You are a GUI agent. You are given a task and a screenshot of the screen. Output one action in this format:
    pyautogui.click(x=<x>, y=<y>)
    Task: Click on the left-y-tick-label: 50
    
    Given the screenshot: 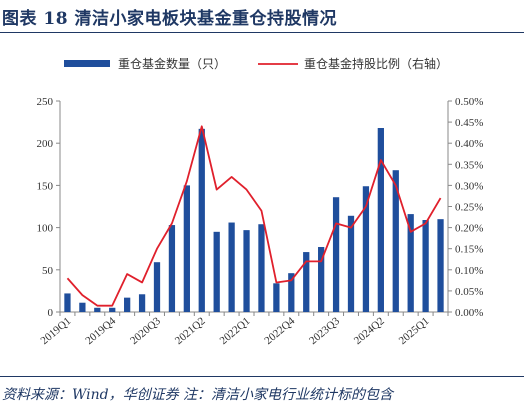 What is the action you would take?
    pyautogui.click(x=48, y=271)
    